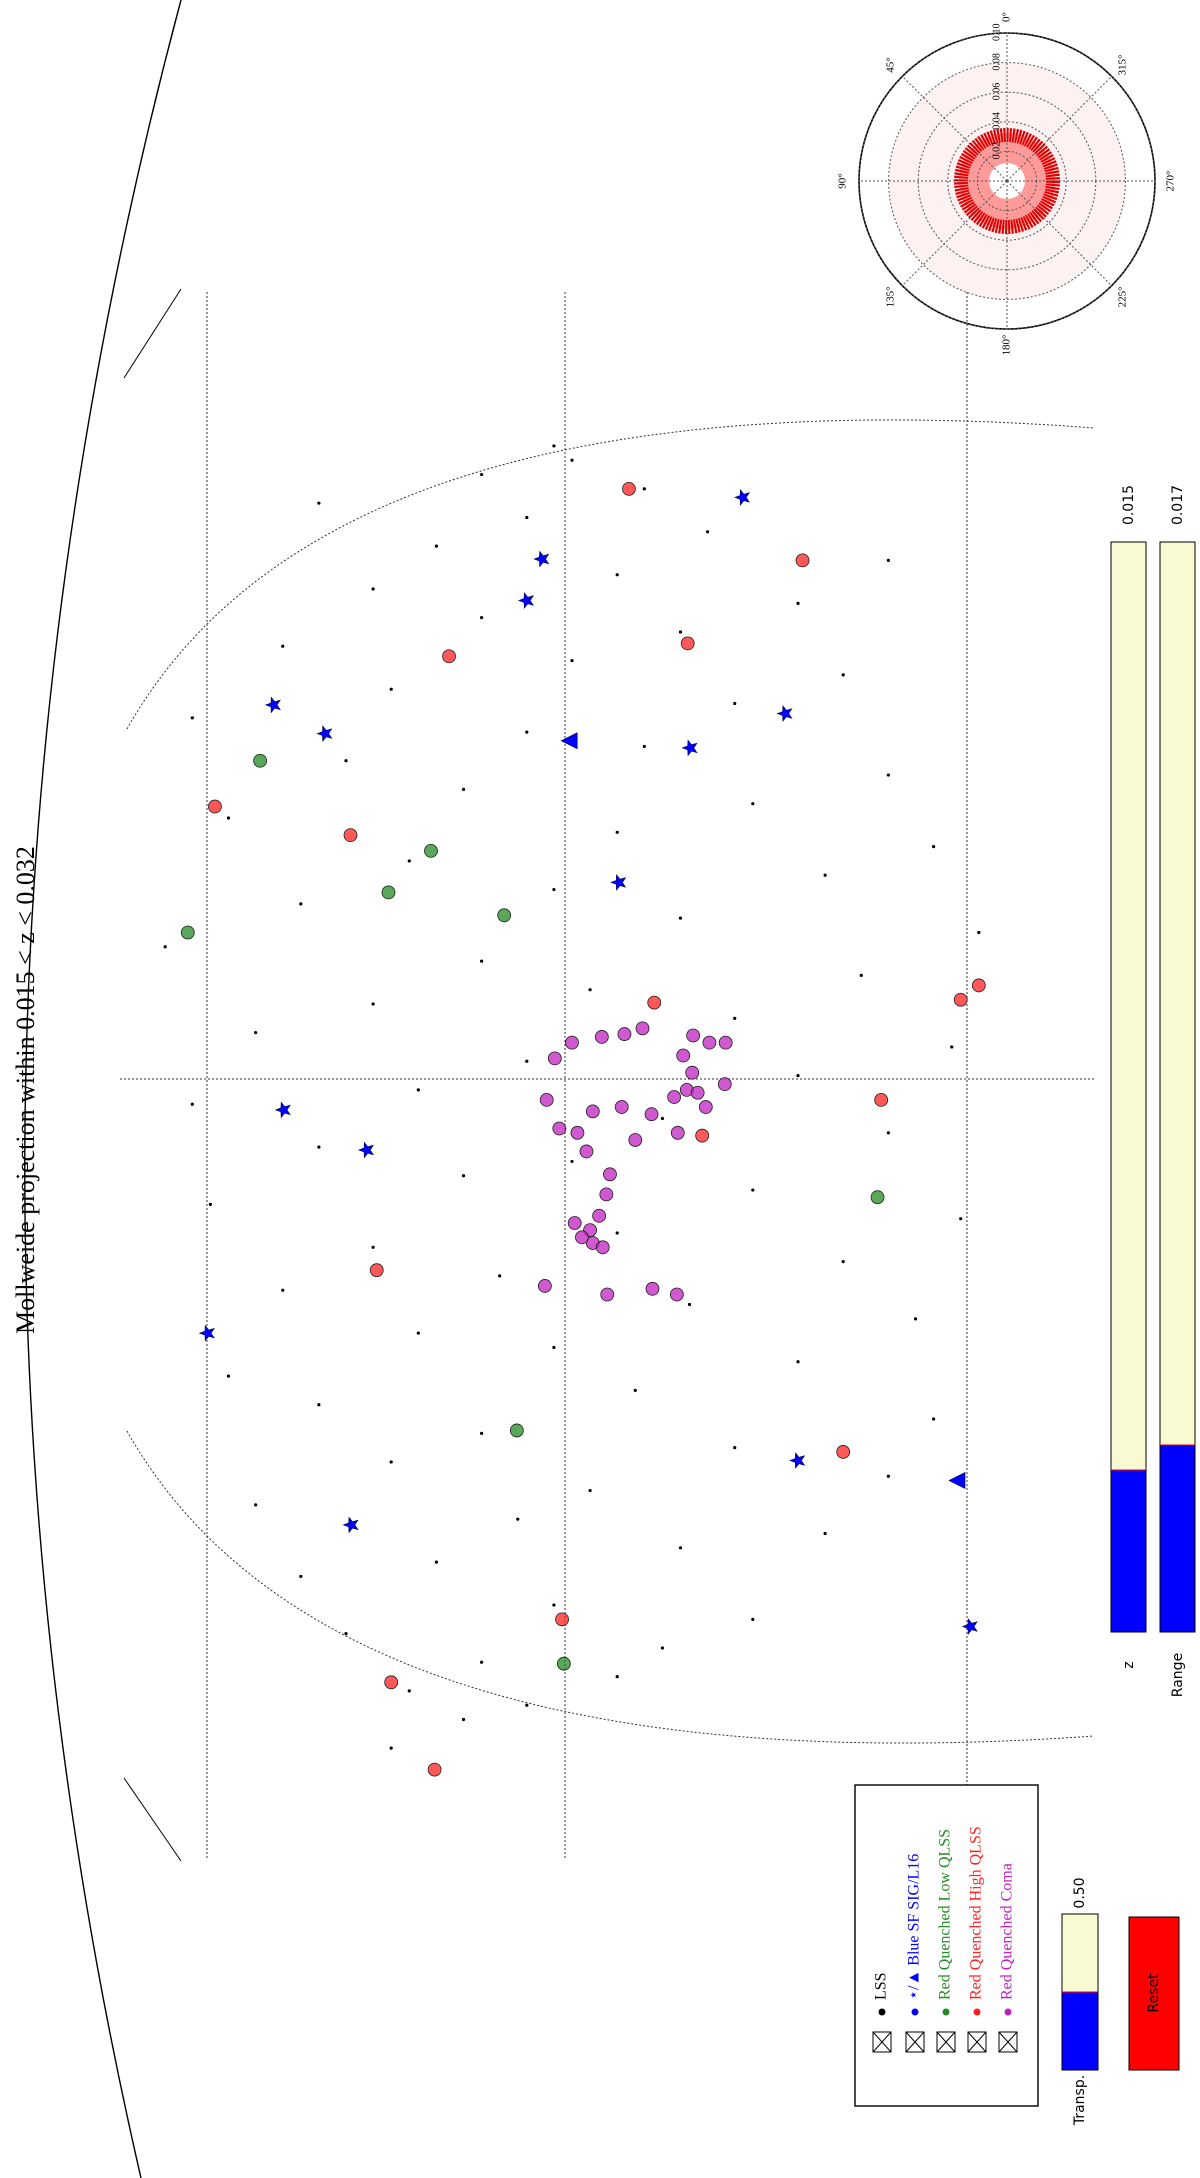 Image resolution: width=1200 pixels, height=2178 pixels. Describe the element at coordinates (1178, 505) in the screenshot. I see `slider-value: 0.017` at that location.